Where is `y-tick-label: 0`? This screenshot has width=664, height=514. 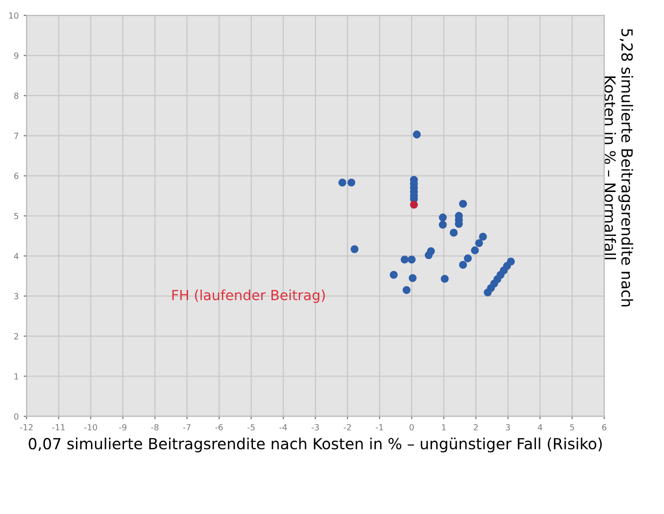 y-tick-label: 0 is located at coordinates (16, 416).